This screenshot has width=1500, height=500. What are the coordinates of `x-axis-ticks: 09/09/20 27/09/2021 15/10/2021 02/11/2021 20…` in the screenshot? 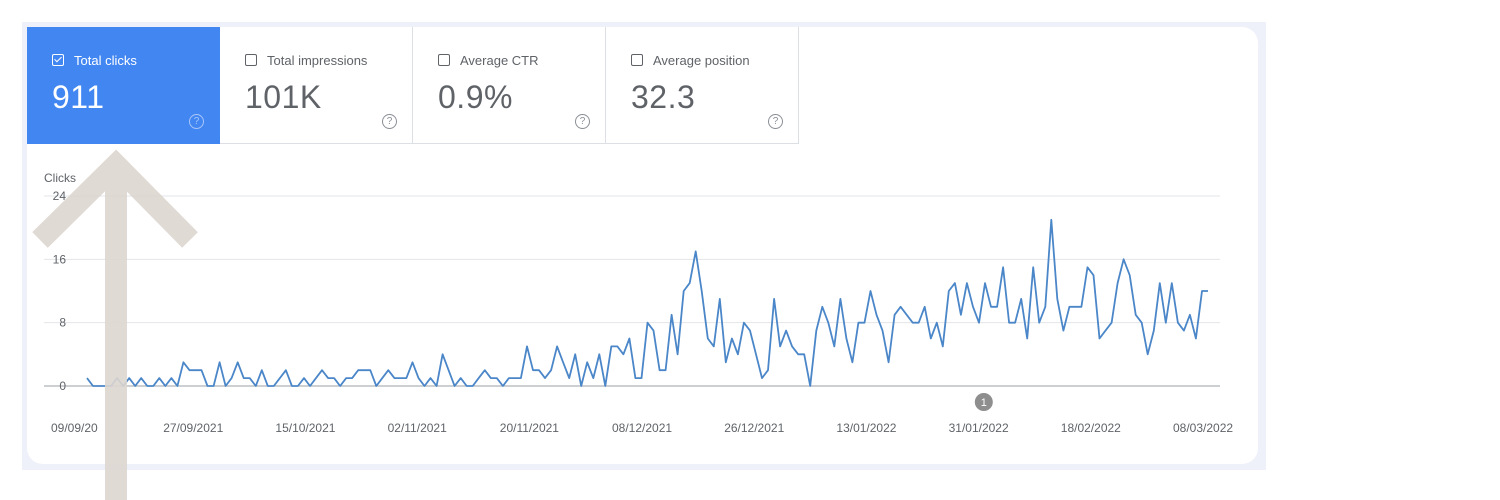 It's located at (642, 428).